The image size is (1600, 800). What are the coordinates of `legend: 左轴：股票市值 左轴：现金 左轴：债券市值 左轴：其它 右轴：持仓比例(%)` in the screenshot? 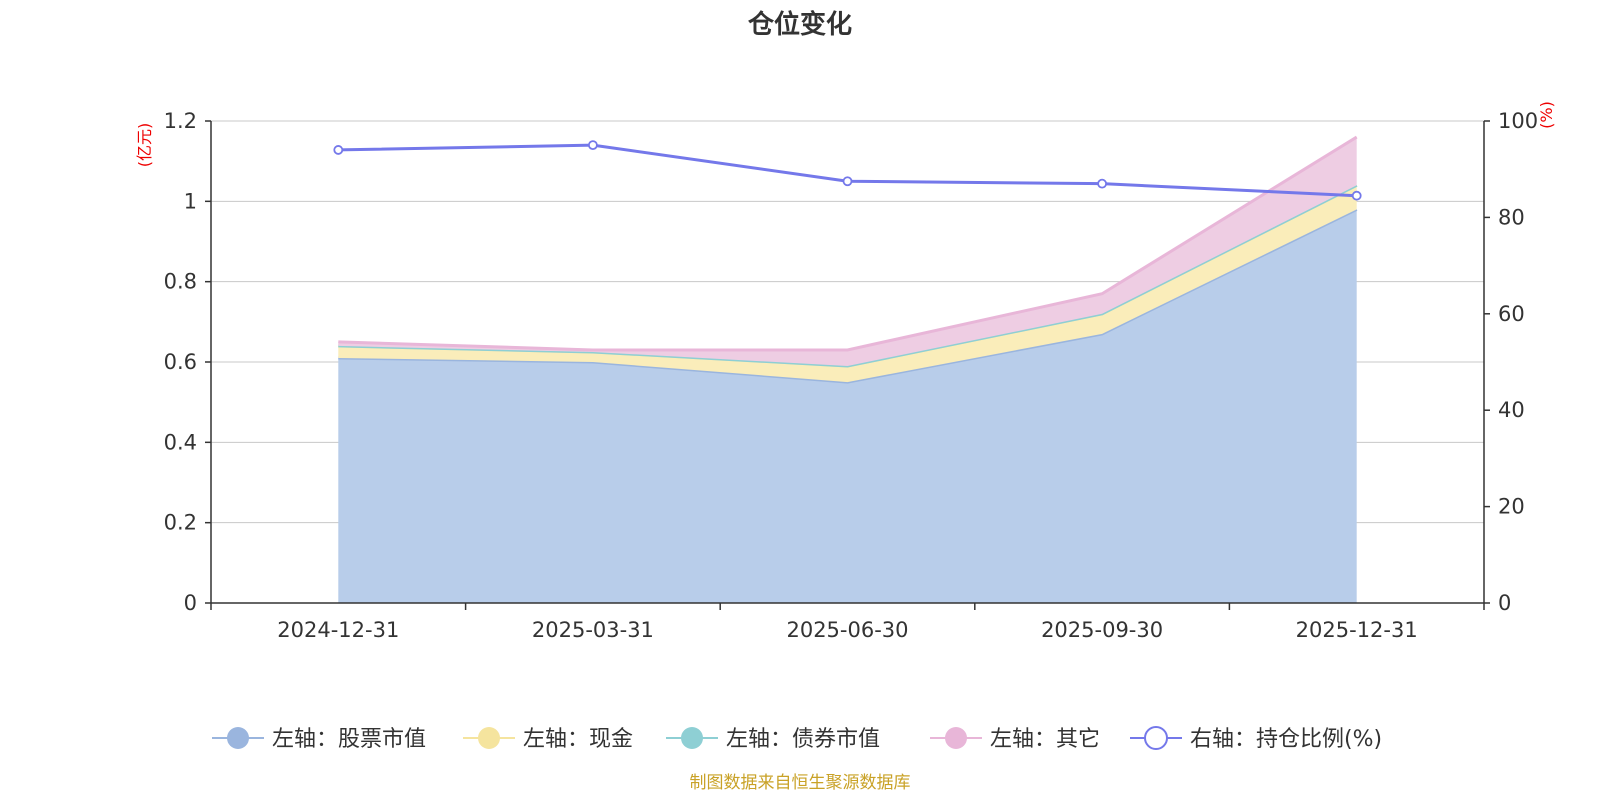 It's located at (797, 739).